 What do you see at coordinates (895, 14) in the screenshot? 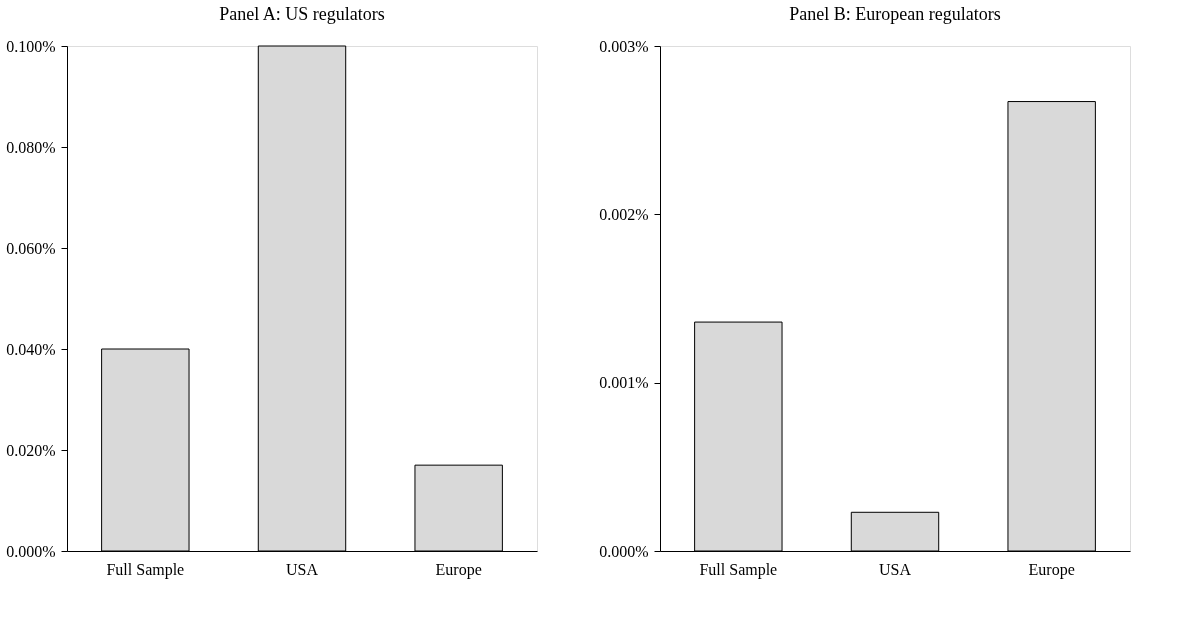
I see `chart-title: Panel B: European regulators` at bounding box center [895, 14].